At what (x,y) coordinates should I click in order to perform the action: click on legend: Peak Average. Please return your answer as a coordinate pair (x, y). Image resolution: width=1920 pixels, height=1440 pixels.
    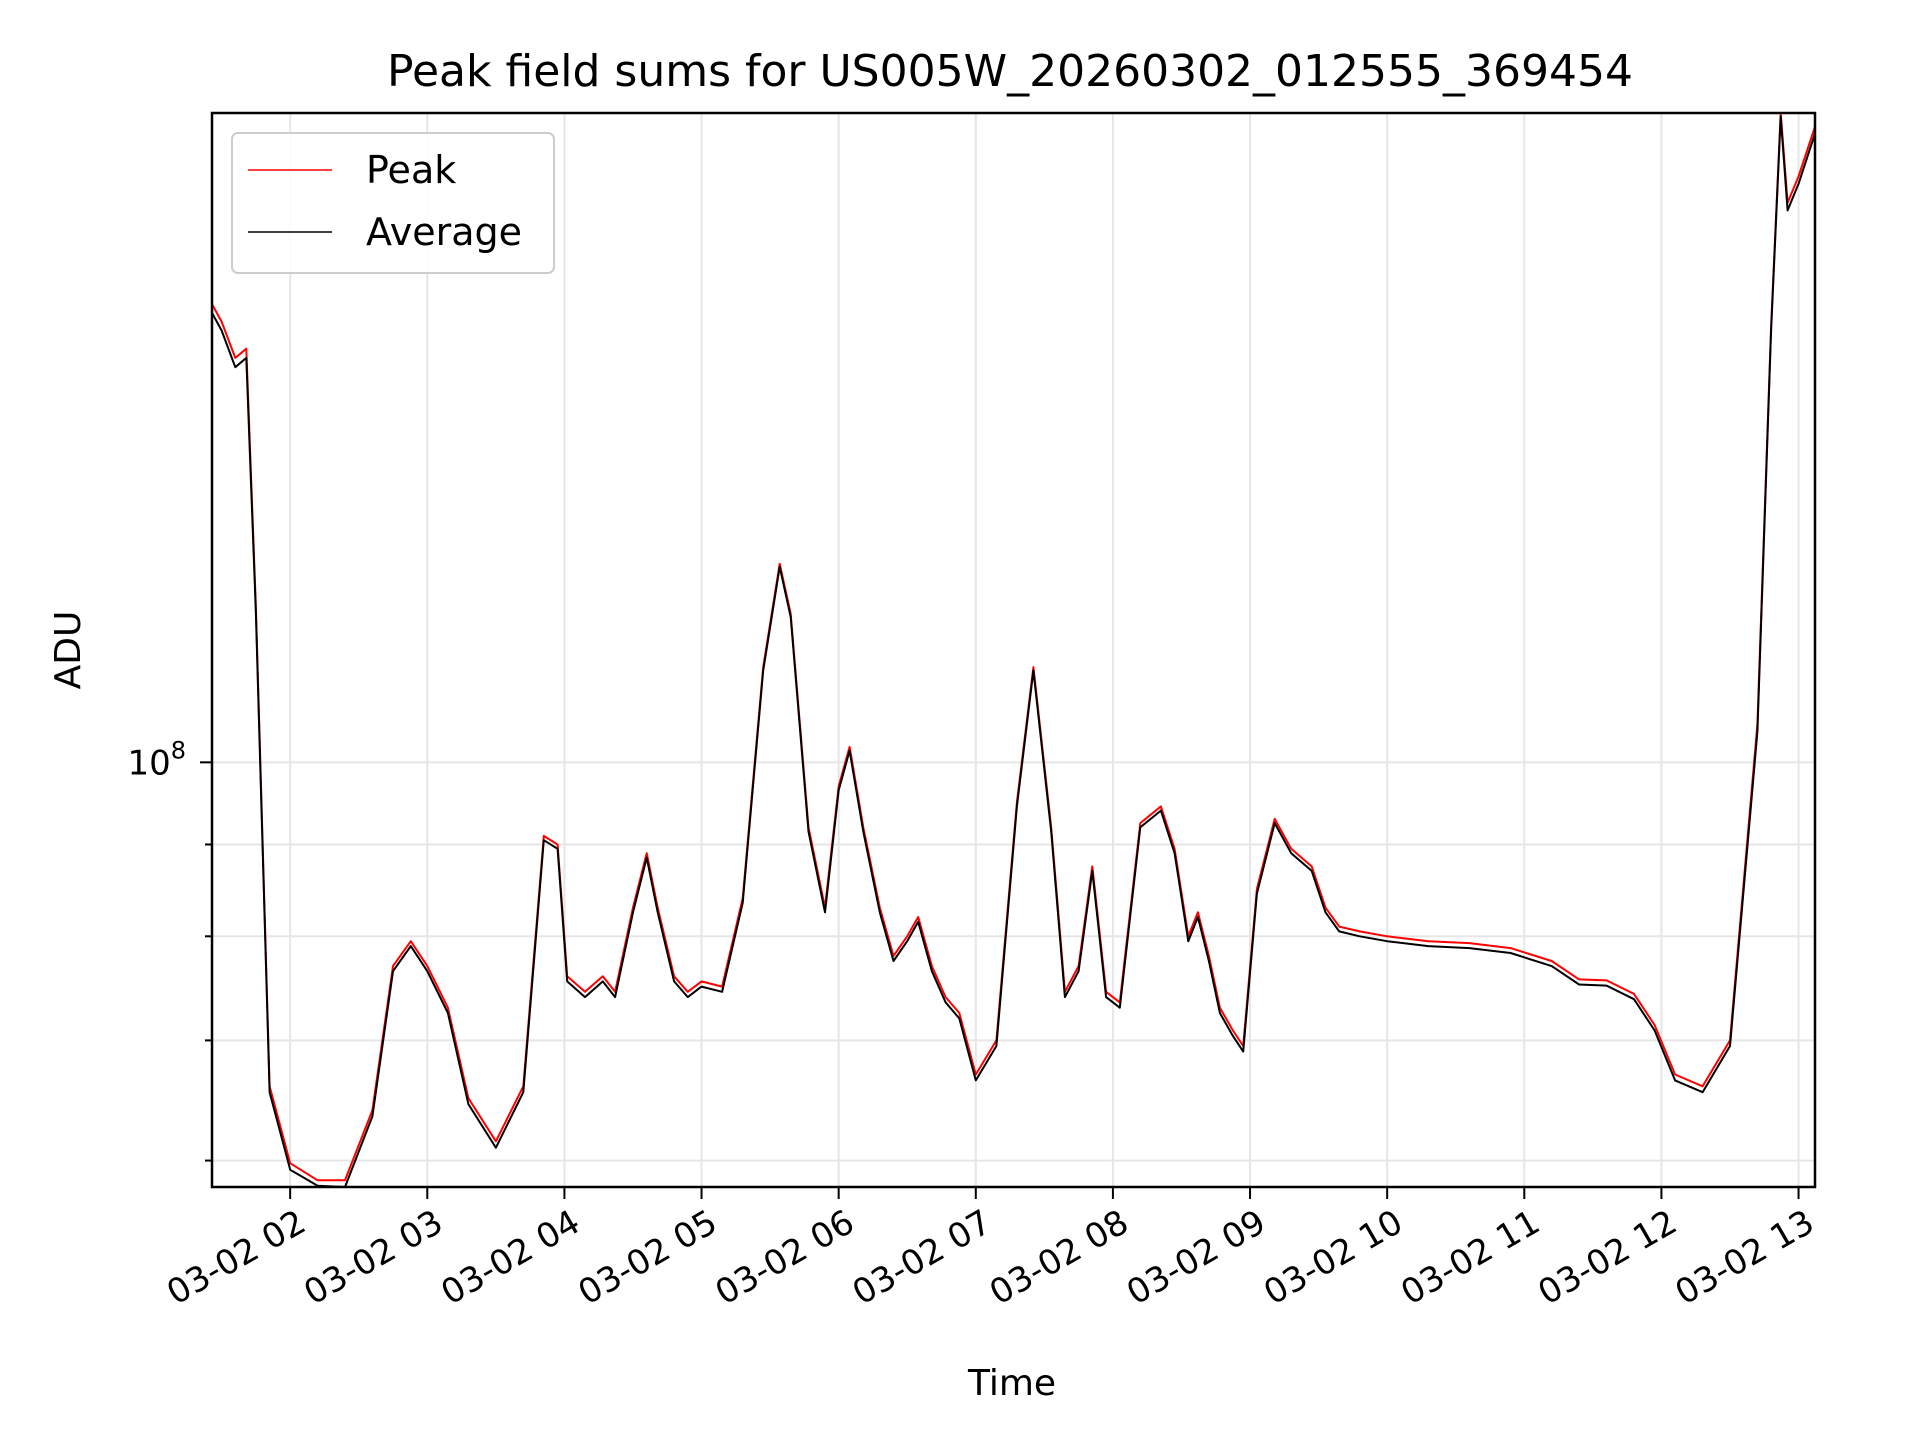
    Looking at the image, I should click on (393, 203).